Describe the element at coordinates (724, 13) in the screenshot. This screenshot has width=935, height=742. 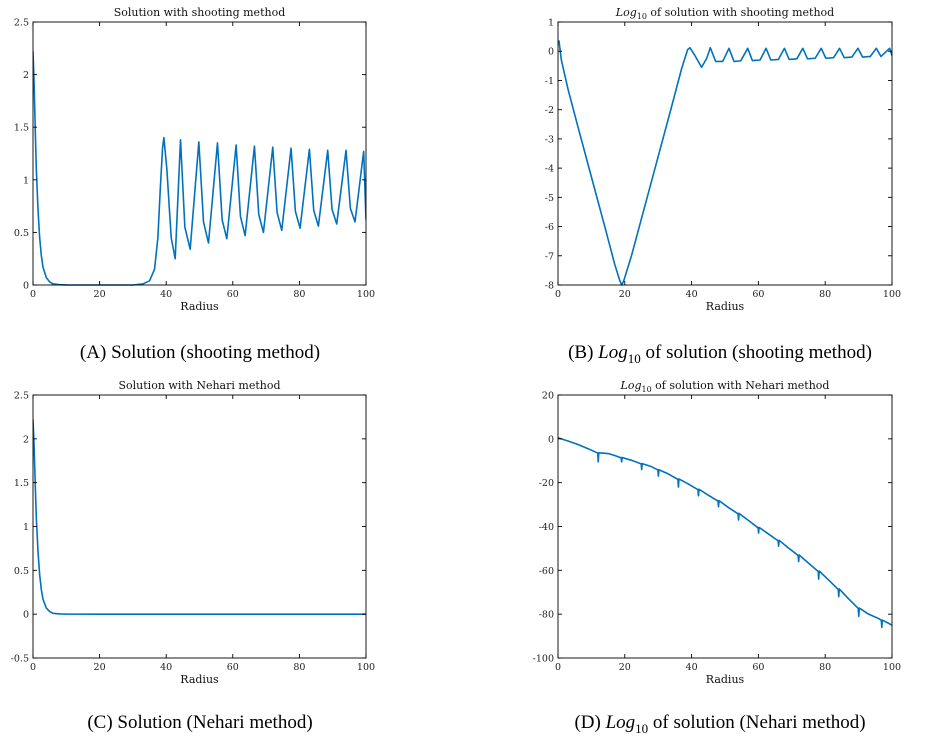
I see `plot-title: Log10 of solution with shooting method` at that location.